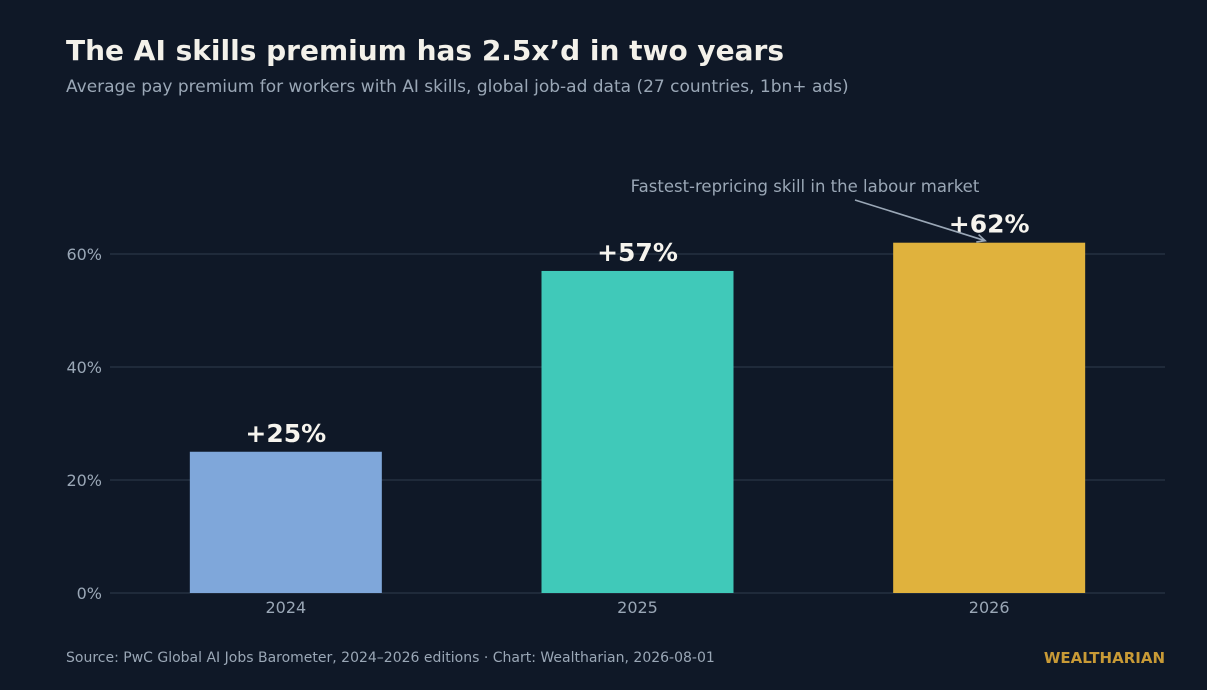 The width and height of the screenshot is (1207, 690). Describe the element at coordinates (981, 238) in the screenshot. I see `annotation-arrowhead` at that location.